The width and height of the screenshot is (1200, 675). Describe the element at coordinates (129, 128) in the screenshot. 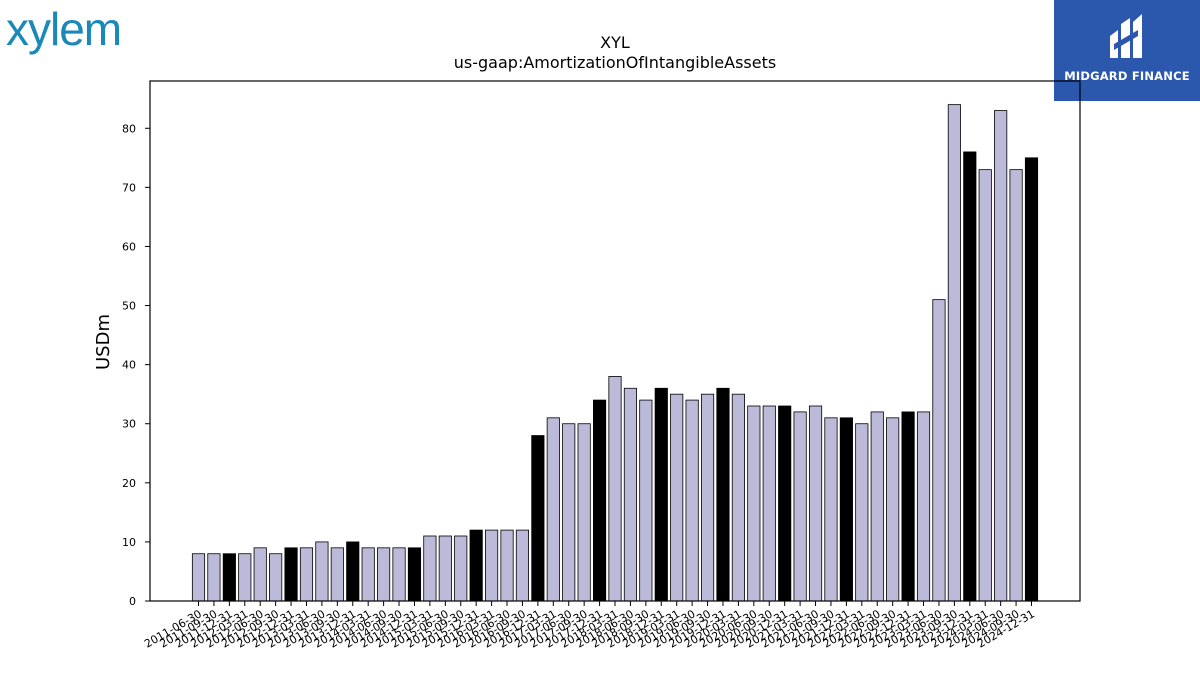

I see `y-tick-label: 80` at that location.